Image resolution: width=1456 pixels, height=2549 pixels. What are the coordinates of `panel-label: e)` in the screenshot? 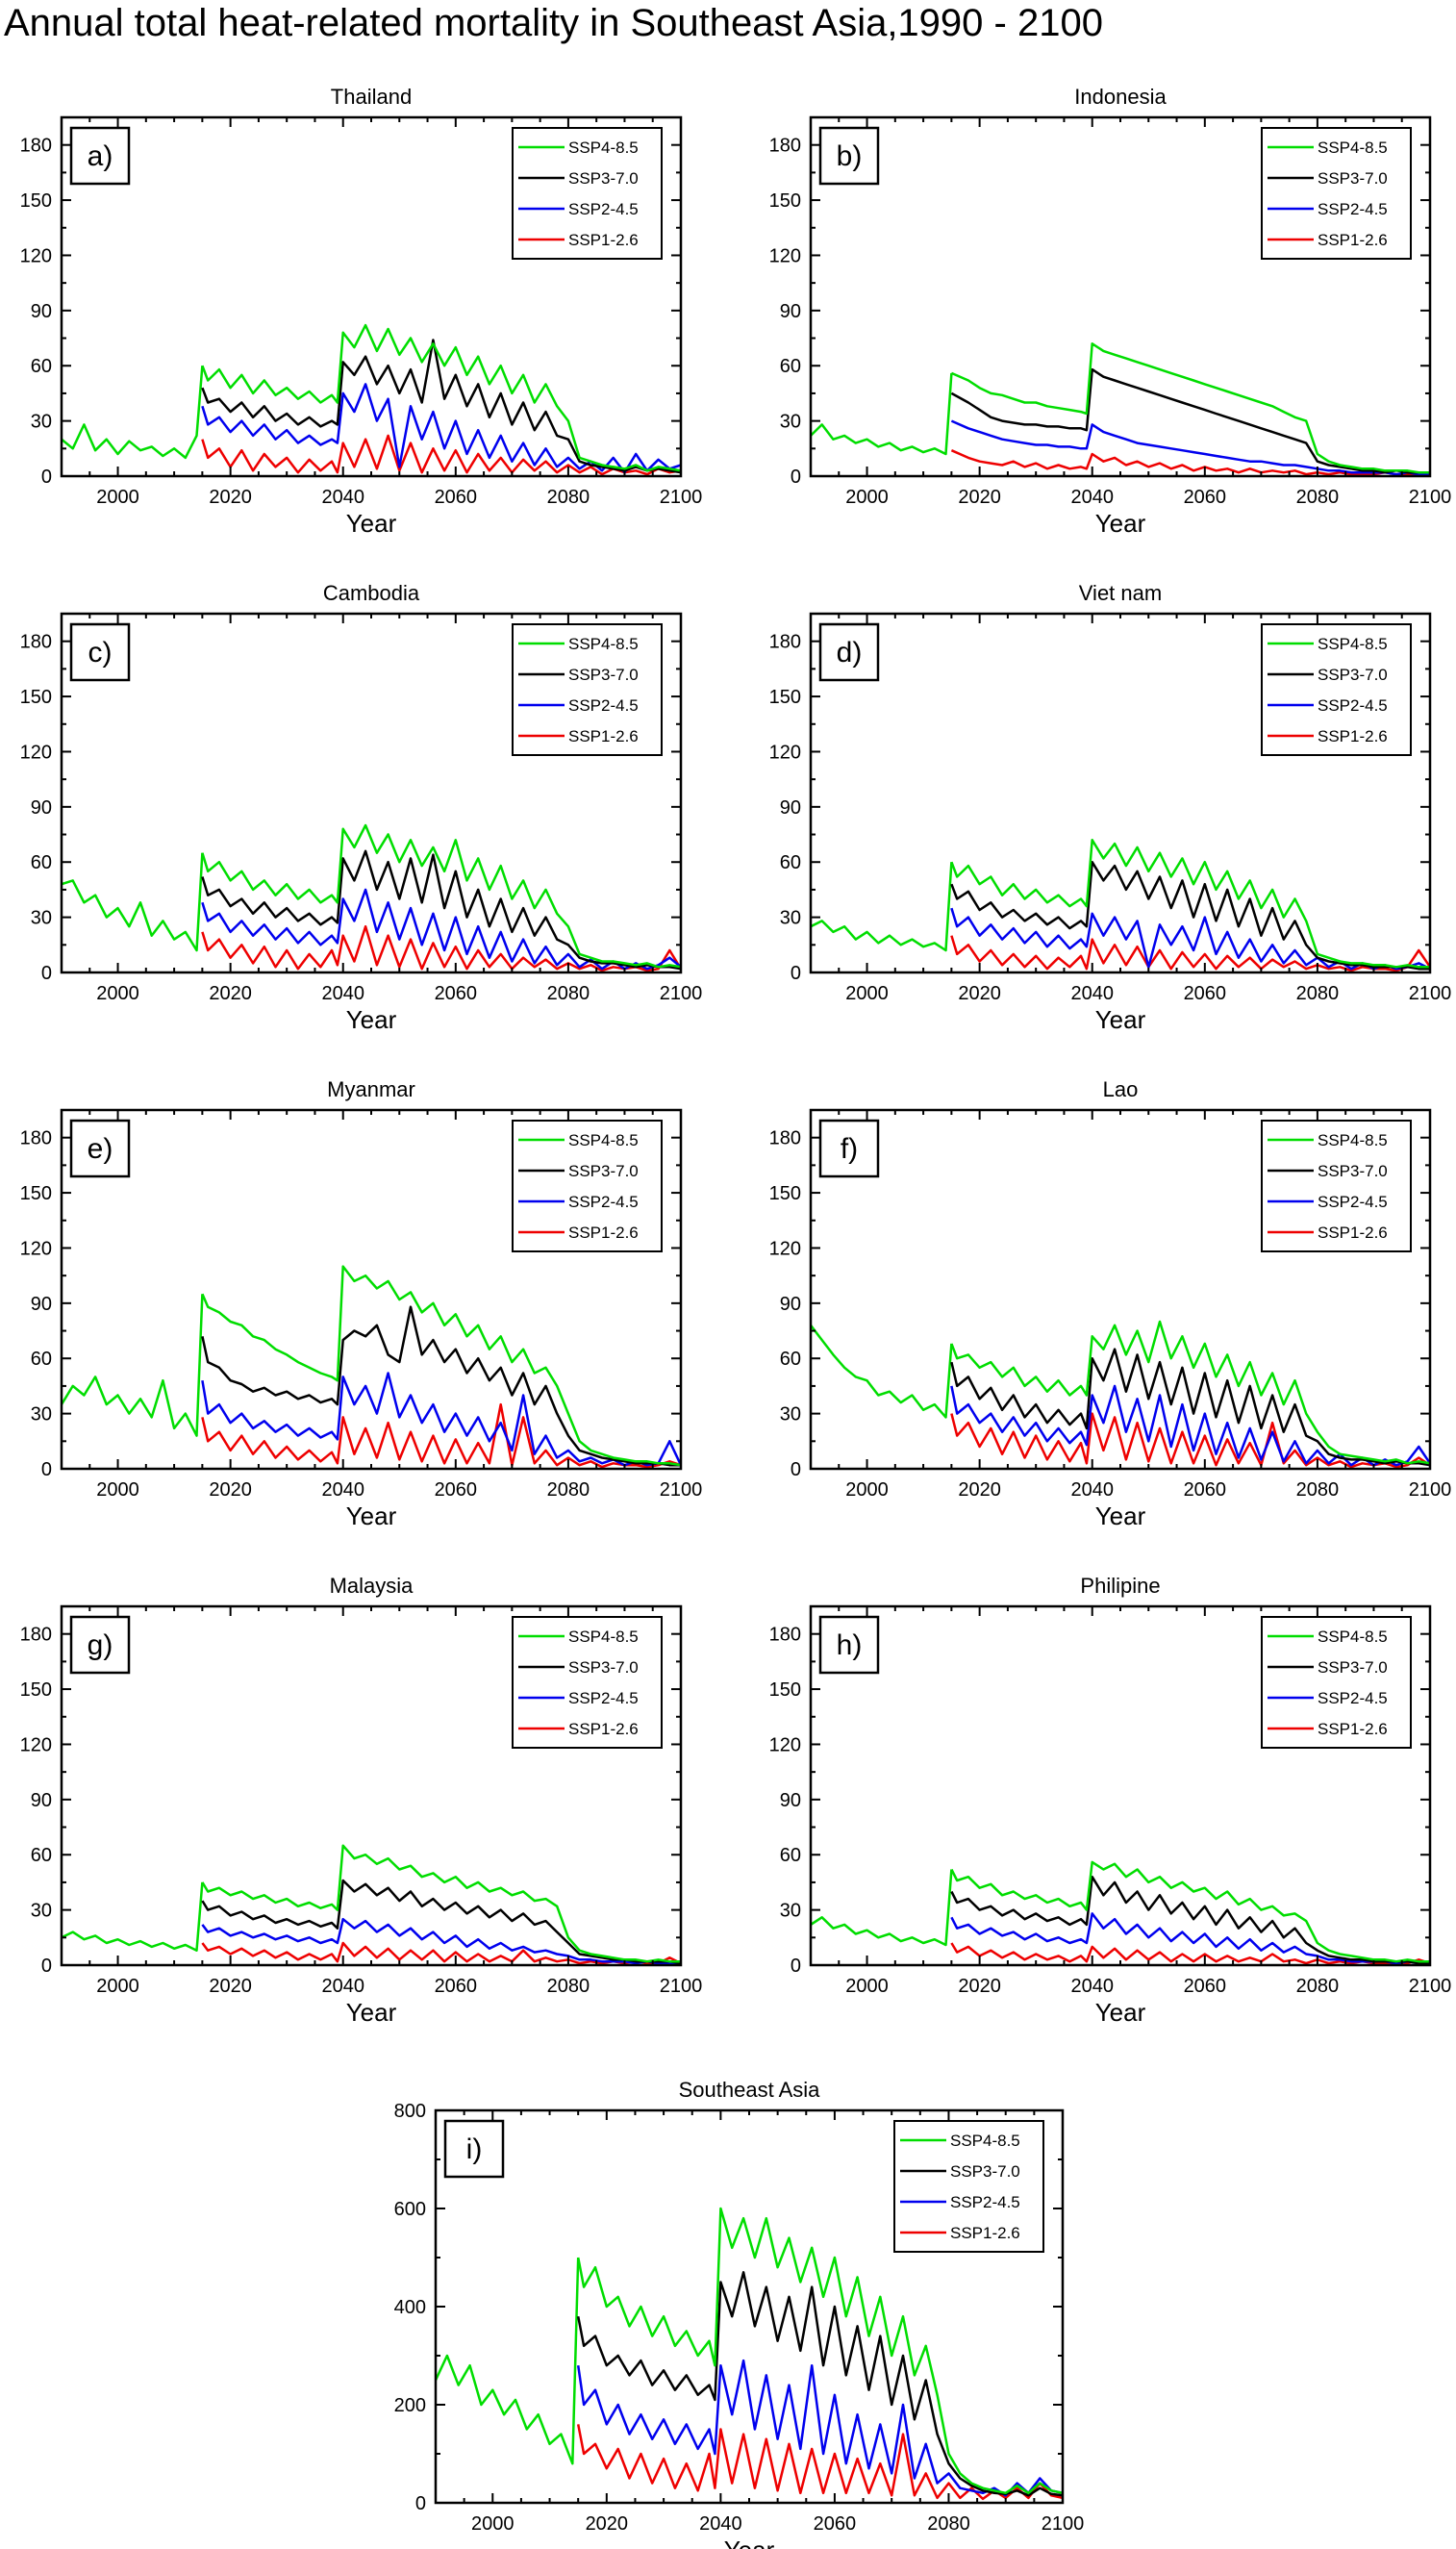 It's located at (100, 1149).